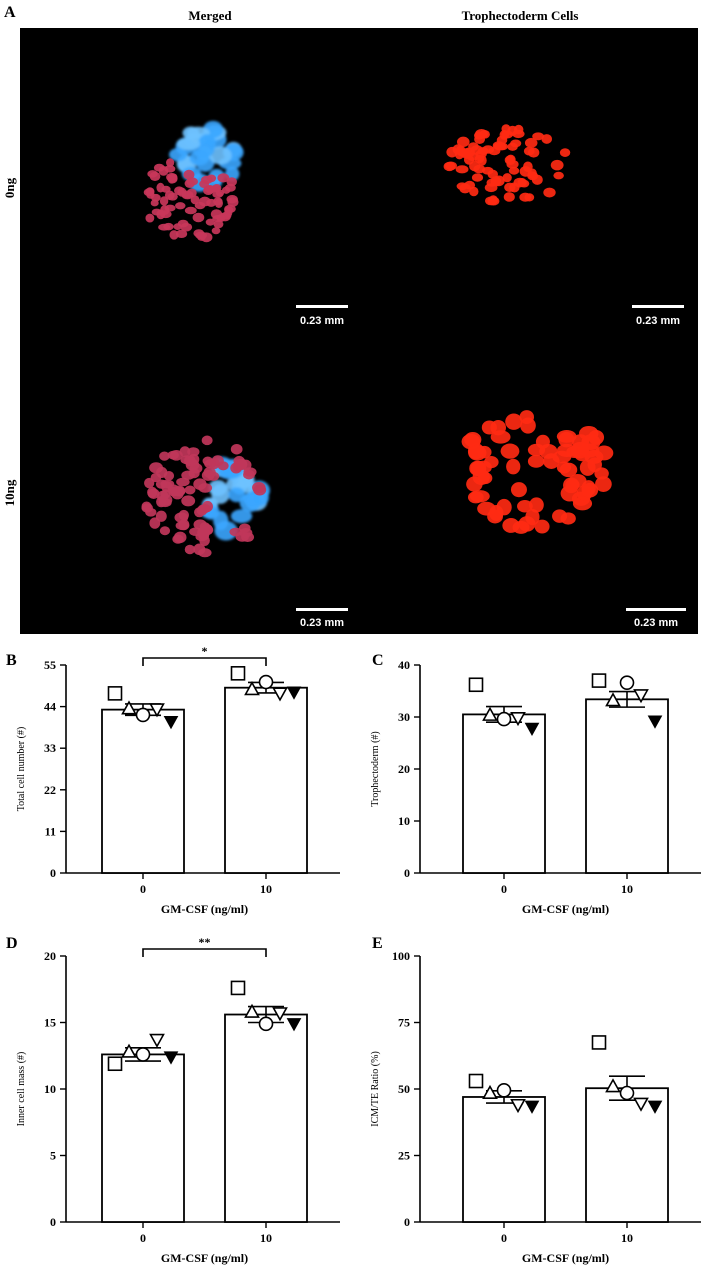 This screenshot has width=722, height=1268. I want to click on y-tick-label: 100, so click(401, 956).